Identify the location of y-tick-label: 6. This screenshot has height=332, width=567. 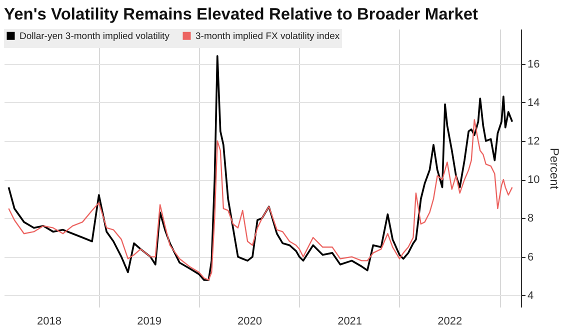
(531, 257).